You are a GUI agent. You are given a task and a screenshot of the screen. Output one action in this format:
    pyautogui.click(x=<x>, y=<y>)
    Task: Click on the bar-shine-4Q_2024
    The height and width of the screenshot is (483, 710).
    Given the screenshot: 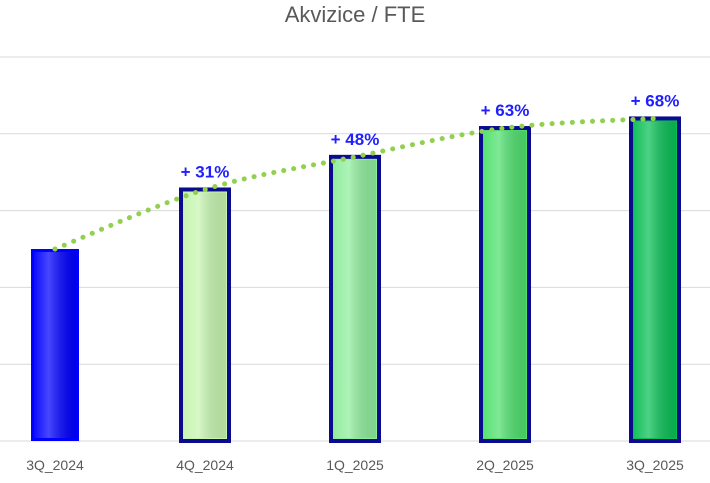 What is the action you would take?
    pyautogui.click(x=205, y=315)
    